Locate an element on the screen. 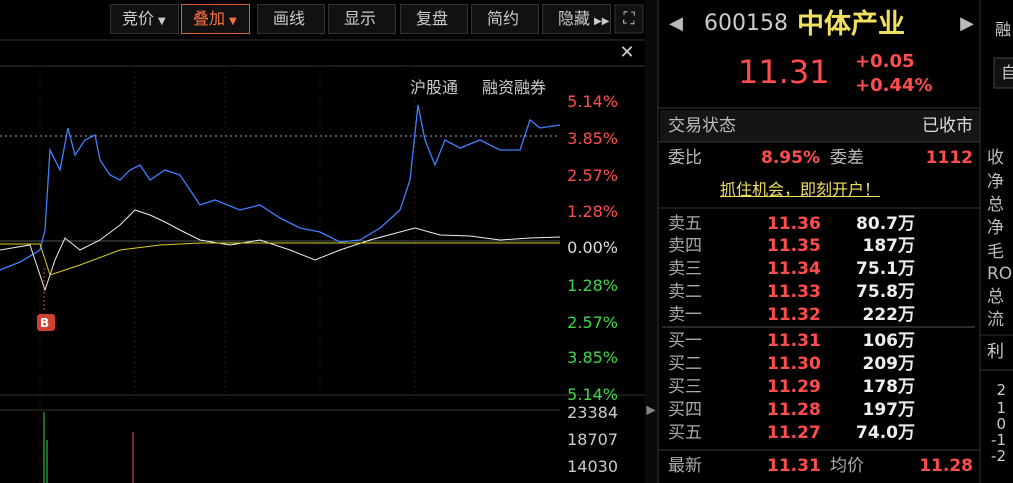 The width and height of the screenshot is (1013, 483). status-bg is located at coordinates (820, 126).